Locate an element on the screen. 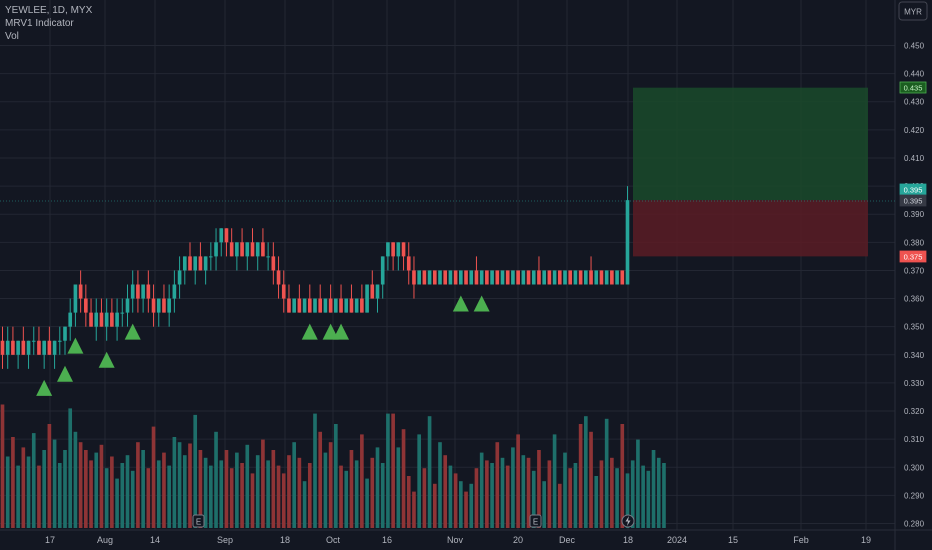  svg-text: 0.375 is located at coordinates (913, 257).